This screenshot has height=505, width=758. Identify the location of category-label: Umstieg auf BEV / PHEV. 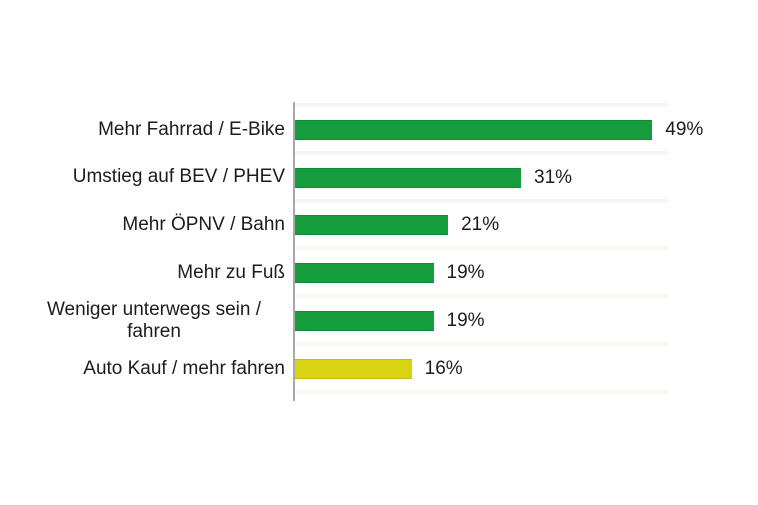
(178, 177).